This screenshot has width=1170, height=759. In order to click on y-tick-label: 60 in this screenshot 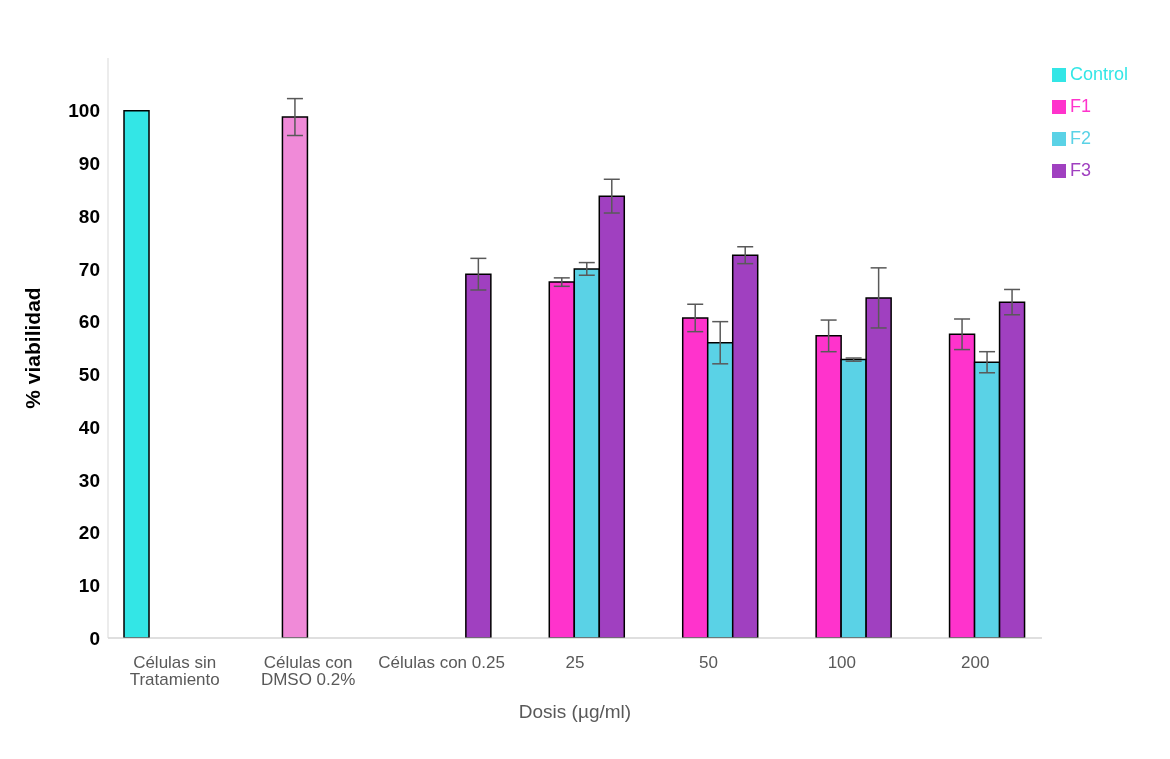, I will do `click(89, 322)`.